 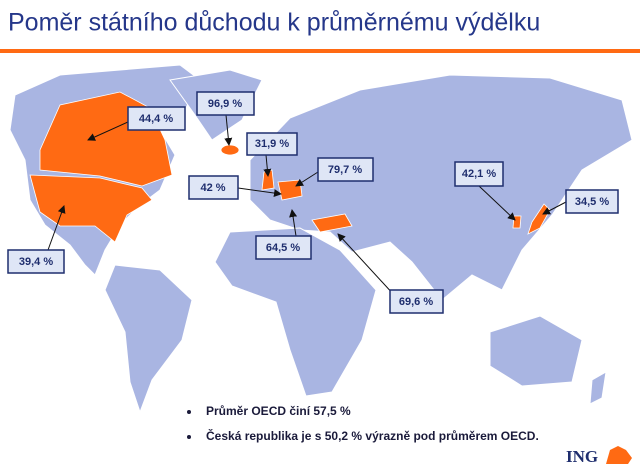 I want to click on callout-label: 42,1 %, so click(x=479, y=174).